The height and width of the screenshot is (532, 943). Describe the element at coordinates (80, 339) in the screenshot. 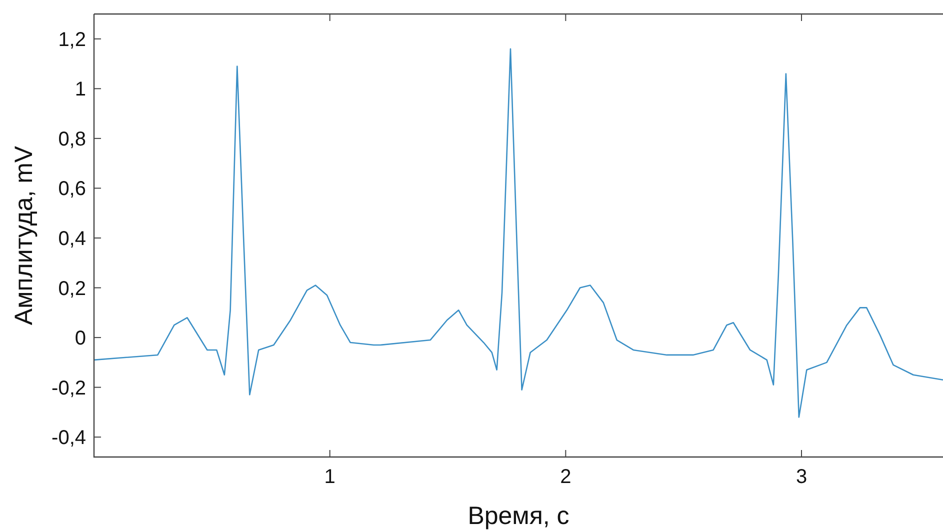

I see `y-tick-label: 0` at that location.